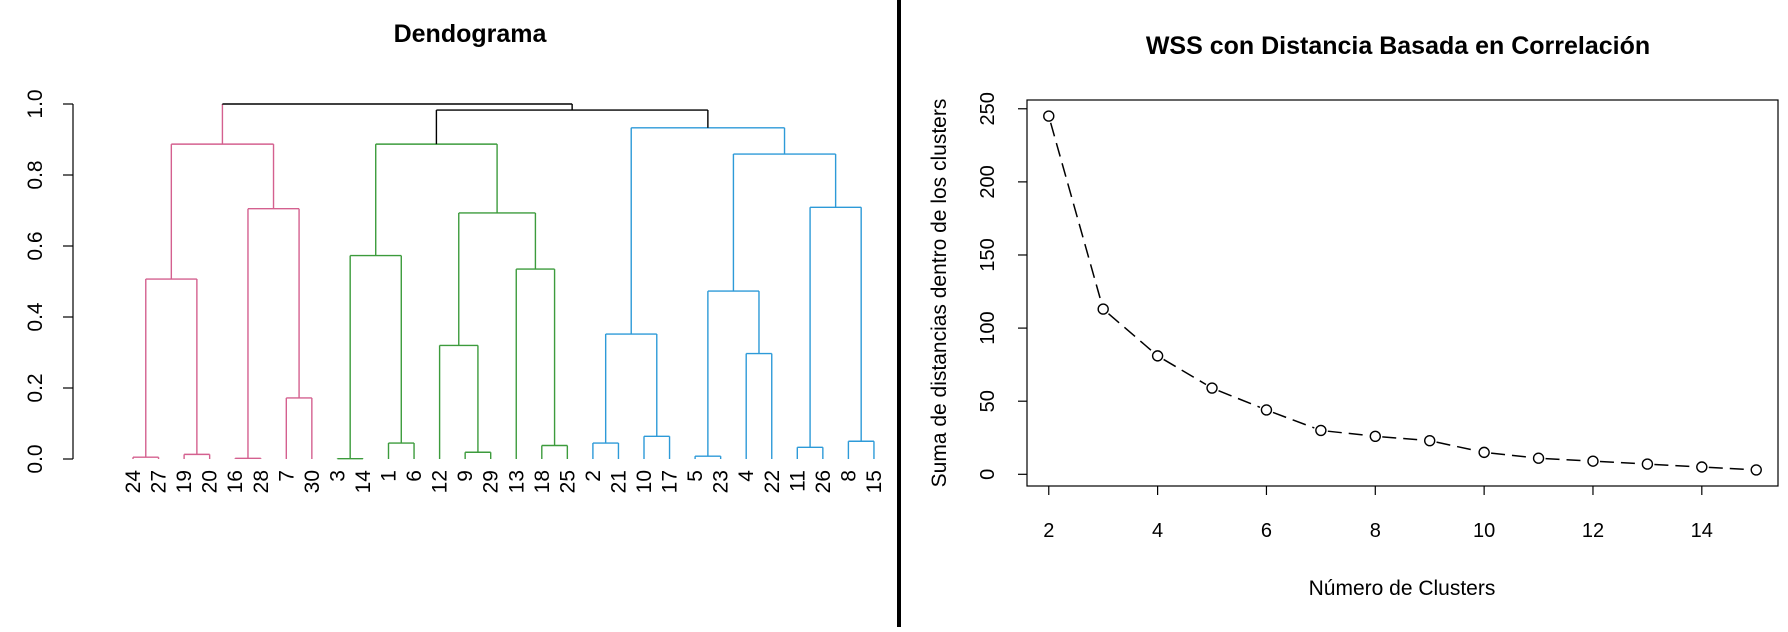 The height and width of the screenshot is (632, 1788). Describe the element at coordinates (848, 476) in the screenshot. I see `dendrogram-leaf-label: 8` at that location.